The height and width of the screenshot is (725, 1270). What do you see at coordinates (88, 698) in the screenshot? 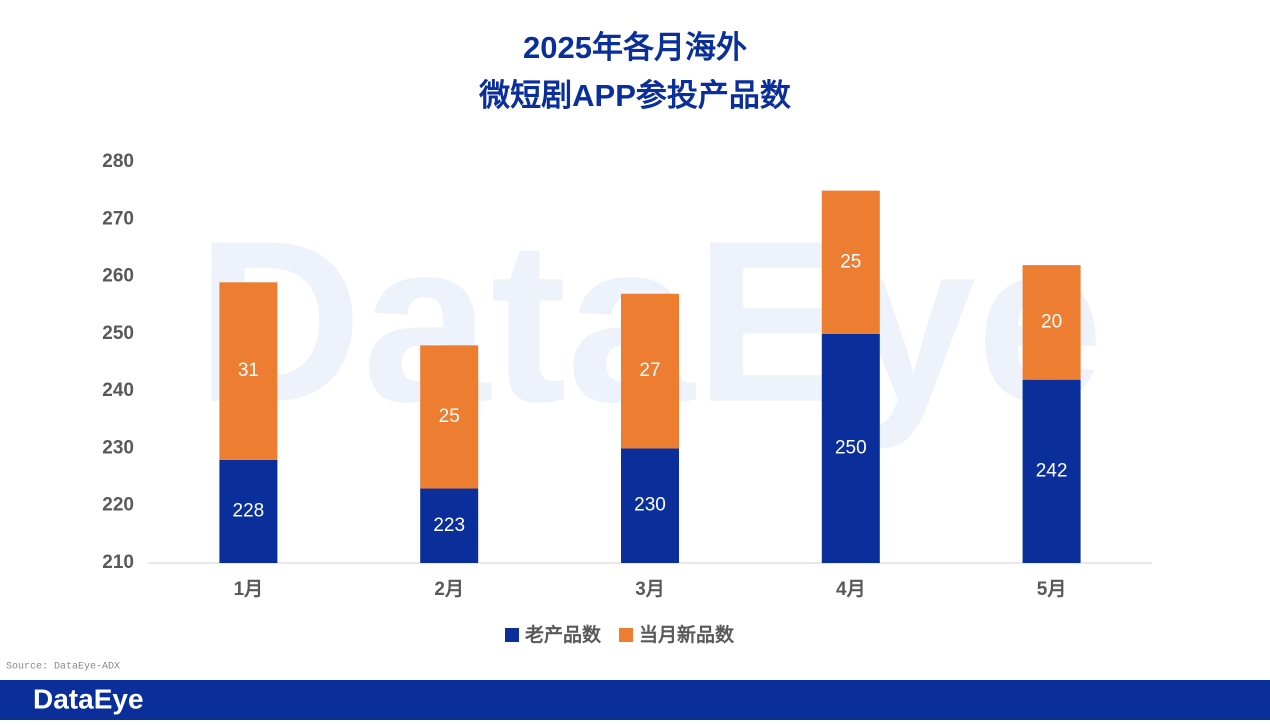
I see `footer-logo: DataEye` at bounding box center [88, 698].